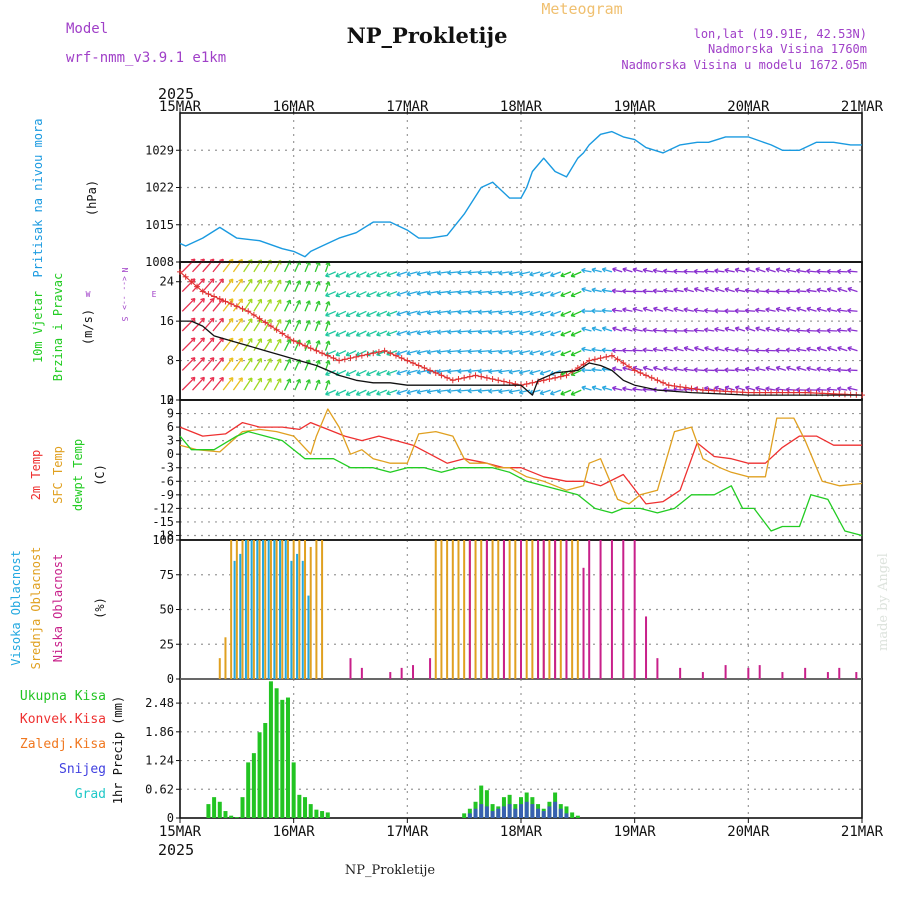 This screenshot has width=900, height=905. What do you see at coordinates (748, 832) in the screenshot?
I see `x-tick-label-bottom: 20MAR` at bounding box center [748, 832].